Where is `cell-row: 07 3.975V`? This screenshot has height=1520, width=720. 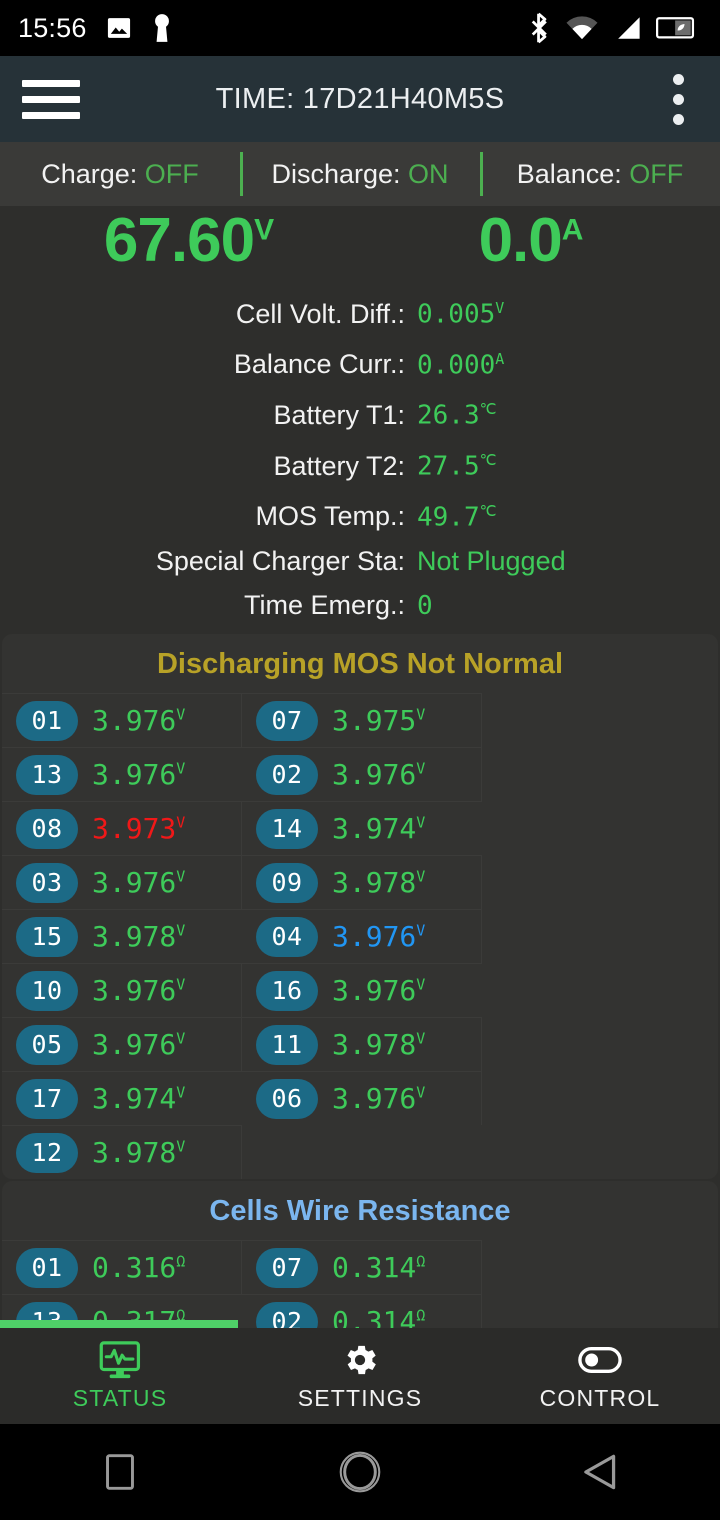
cell-row: 07 3.975V is located at coordinates (362, 720).